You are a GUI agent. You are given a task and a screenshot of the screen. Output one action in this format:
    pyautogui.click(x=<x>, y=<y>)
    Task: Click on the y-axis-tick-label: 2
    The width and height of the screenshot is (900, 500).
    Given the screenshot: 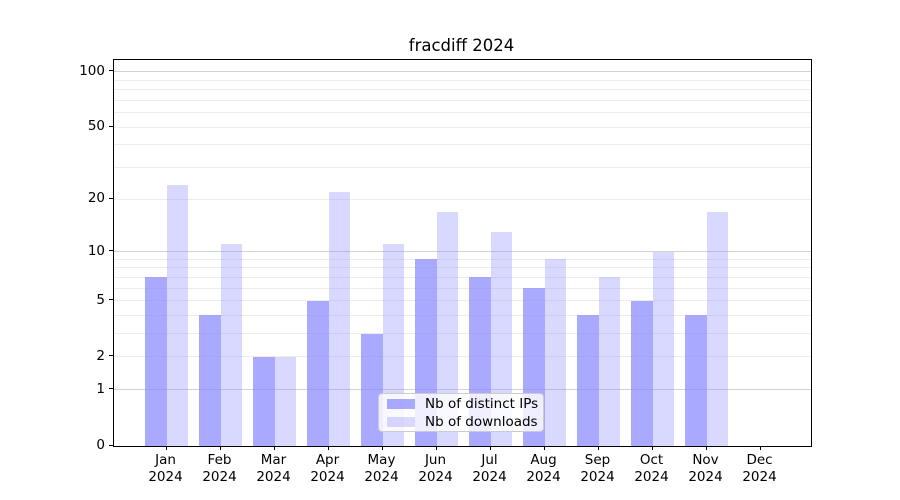 What is the action you would take?
    pyautogui.click(x=100, y=355)
    